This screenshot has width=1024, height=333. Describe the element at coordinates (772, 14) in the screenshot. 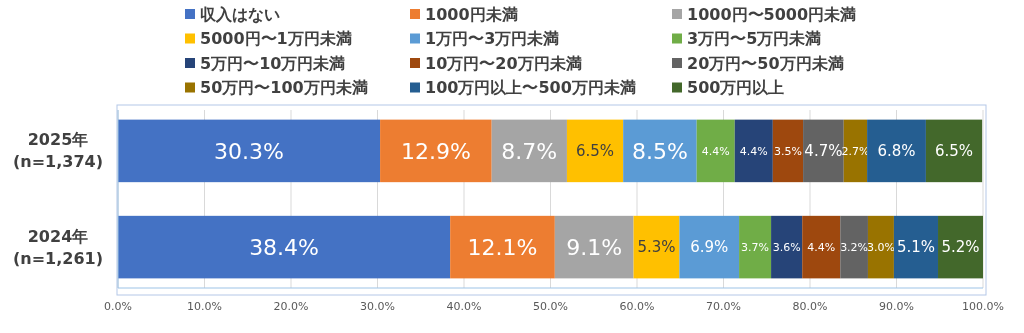

I see `legend-label: 1000円〜5000円未満` at that location.